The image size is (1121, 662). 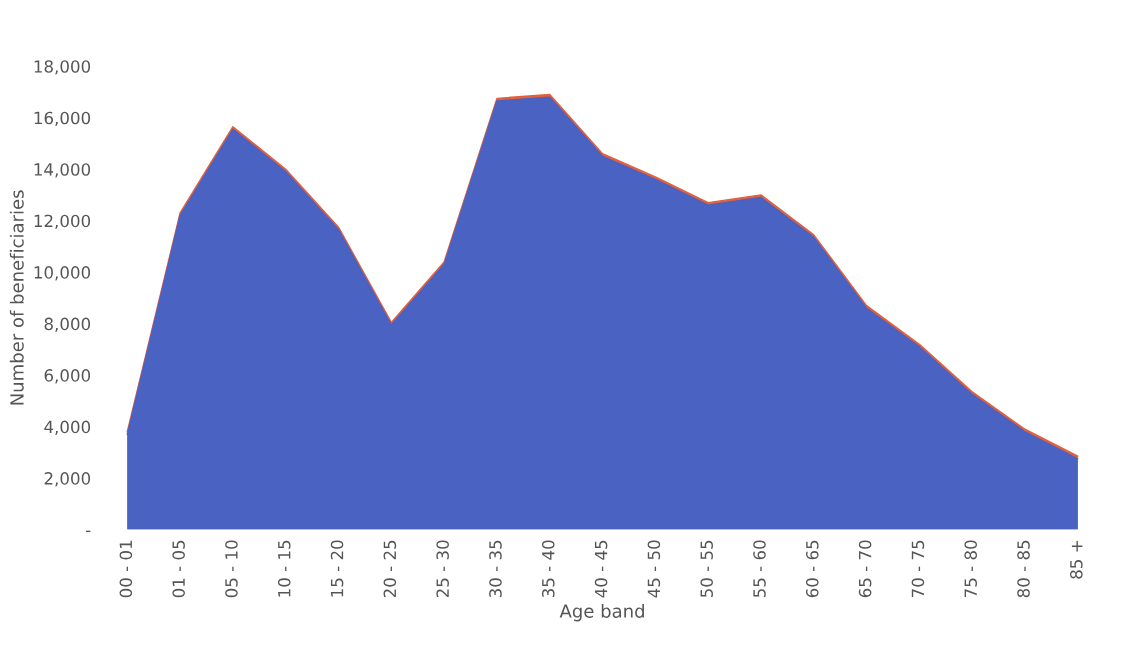 What do you see at coordinates (654, 569) in the screenshot?
I see `x-tick-label: 45 - 50` at bounding box center [654, 569].